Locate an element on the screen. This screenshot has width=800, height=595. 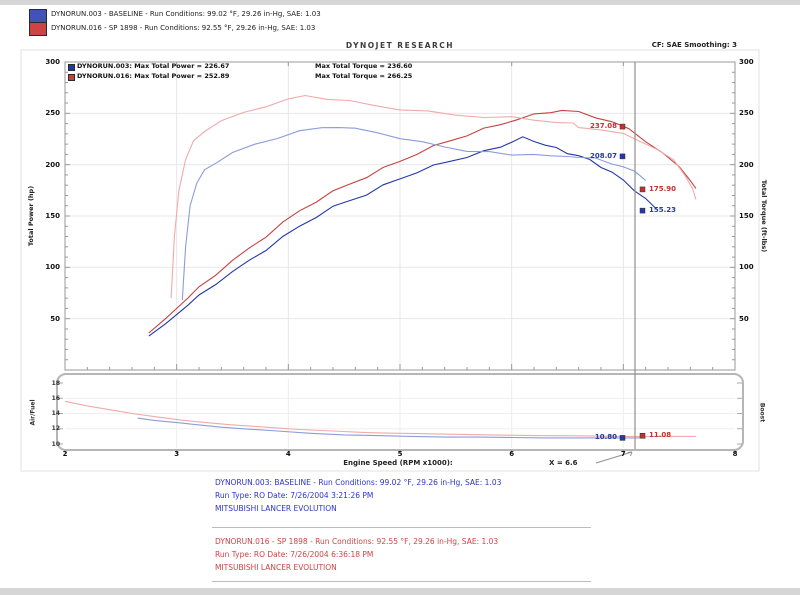
power-axis-title: Total Power (hp) is located at coordinates (31, 216).